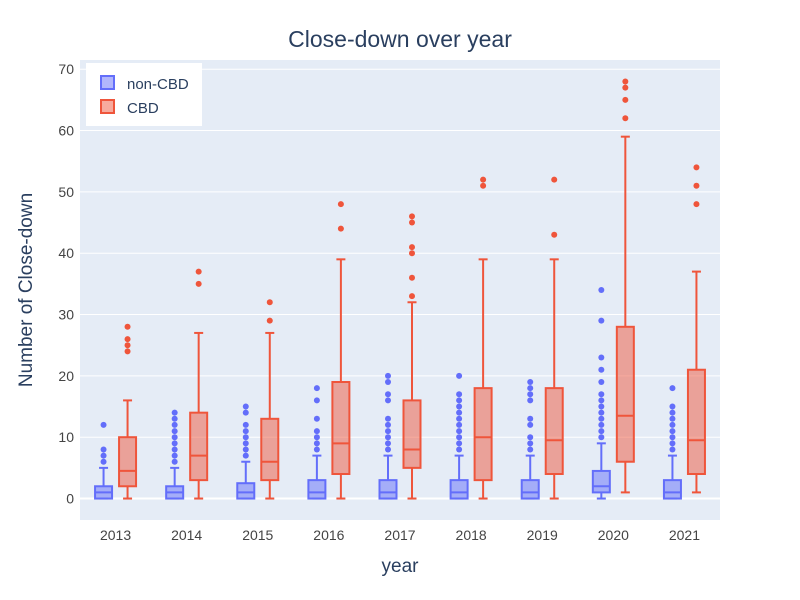  What do you see at coordinates (186, 535) in the screenshot?
I see `x-tick-label-2014: 2014` at bounding box center [186, 535].